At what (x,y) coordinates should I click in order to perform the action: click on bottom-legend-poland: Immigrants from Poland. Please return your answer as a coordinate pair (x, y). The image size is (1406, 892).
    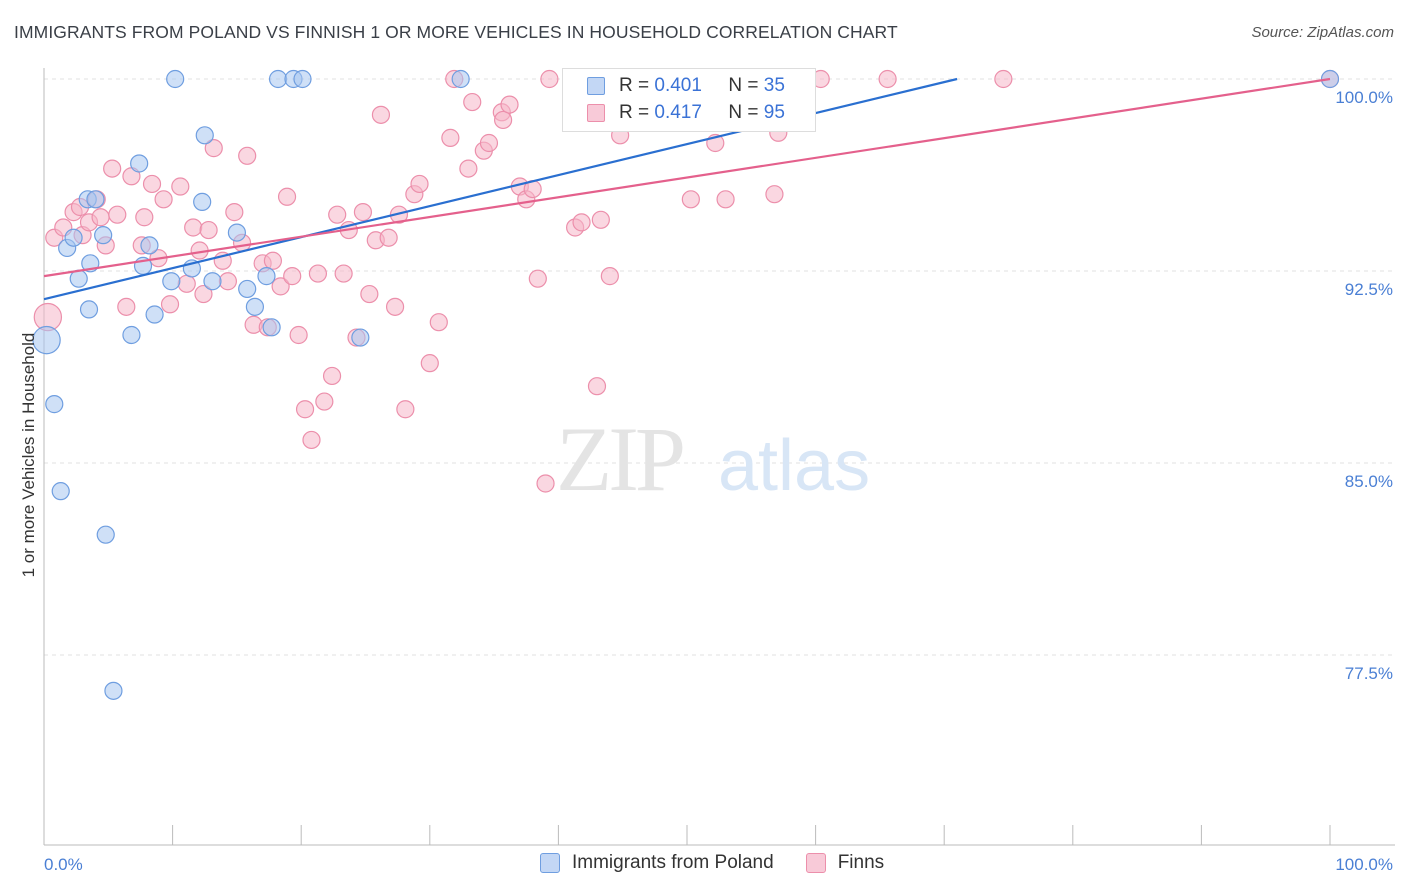
    Looking at the image, I should click on (657, 863).